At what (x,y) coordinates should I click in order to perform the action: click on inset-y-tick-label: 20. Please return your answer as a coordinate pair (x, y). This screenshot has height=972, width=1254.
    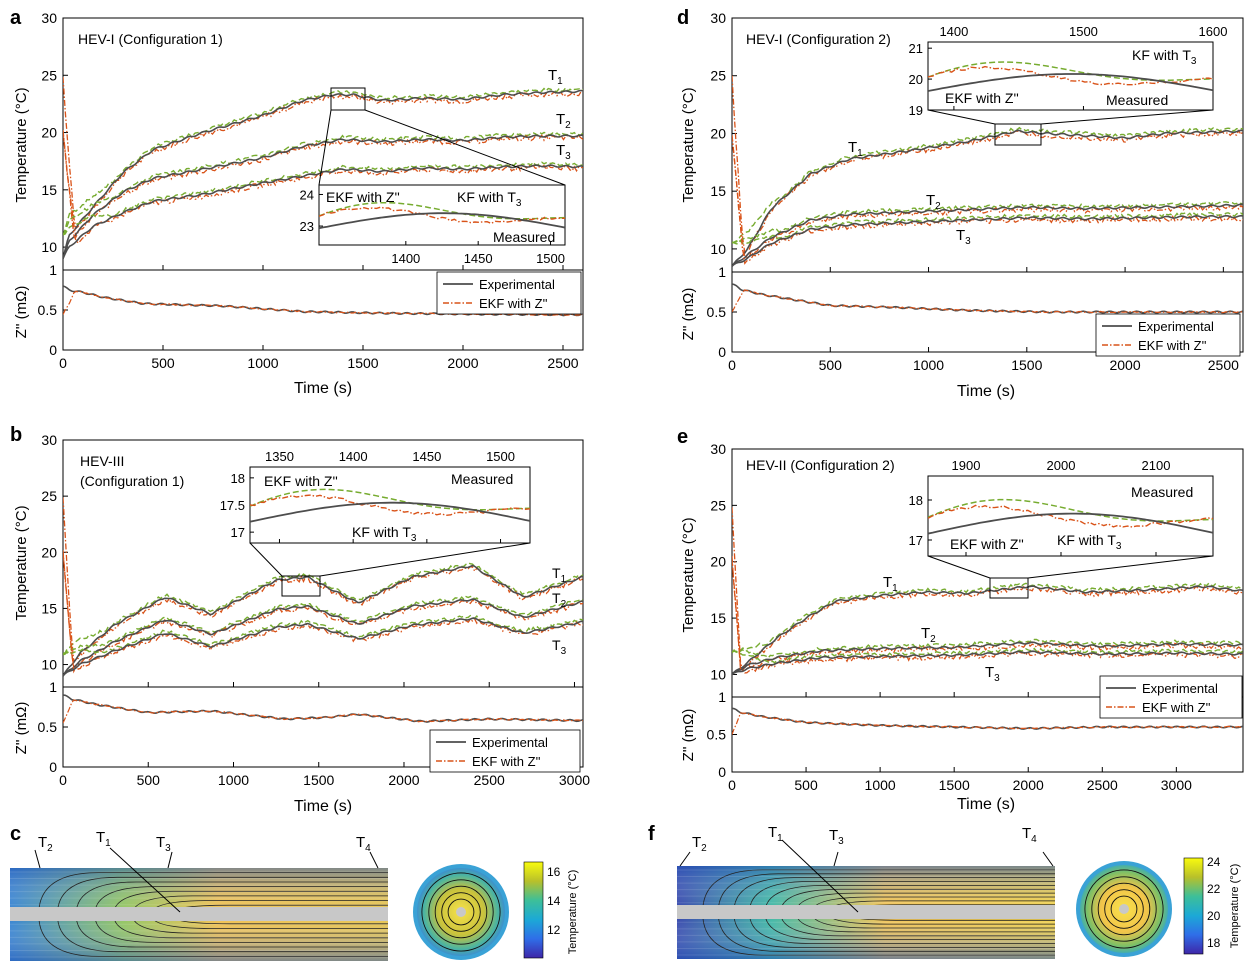
    Looking at the image, I should click on (916, 79).